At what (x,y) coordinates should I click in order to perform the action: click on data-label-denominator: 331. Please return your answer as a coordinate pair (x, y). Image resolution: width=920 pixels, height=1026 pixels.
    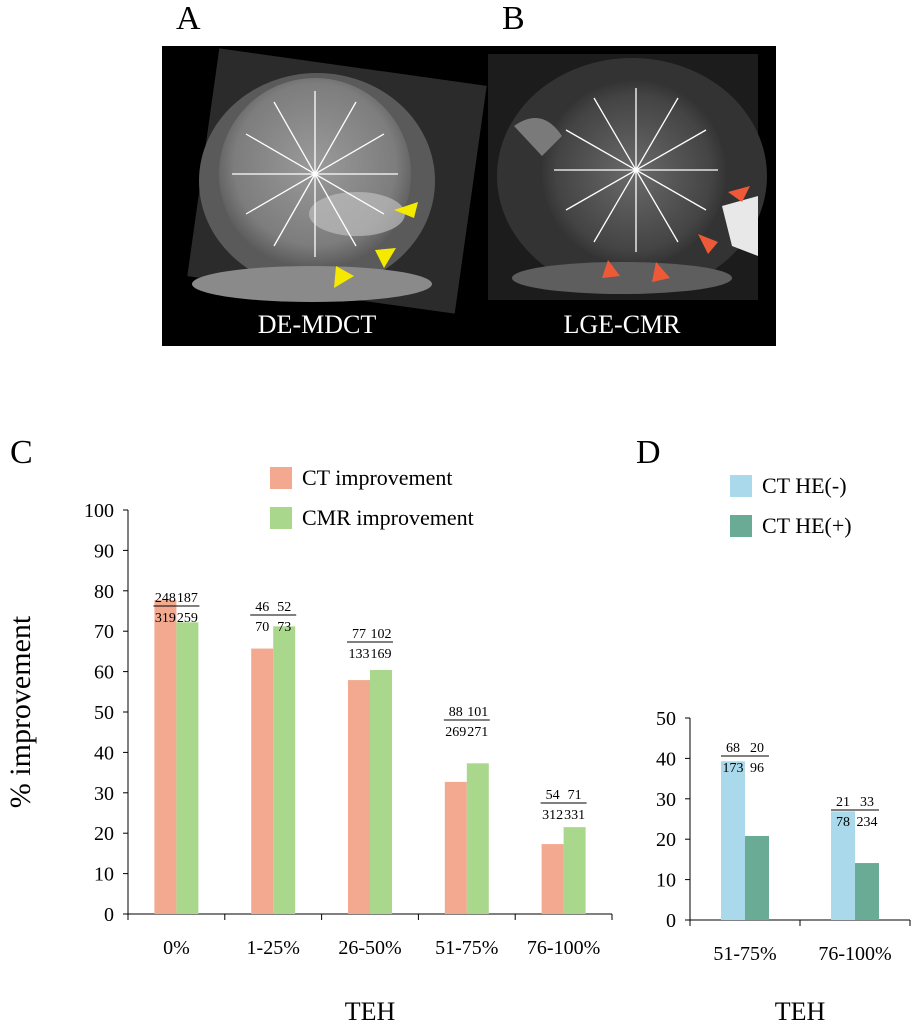
    Looking at the image, I should click on (574, 815).